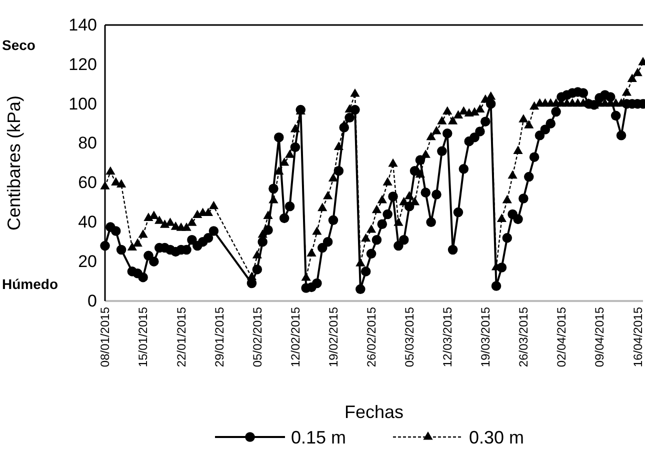 Image resolution: width=645 pixels, height=451 pixels. What do you see at coordinates (599, 337) in the screenshot?
I see `x-tick-label: 09/04/2015` at bounding box center [599, 337].